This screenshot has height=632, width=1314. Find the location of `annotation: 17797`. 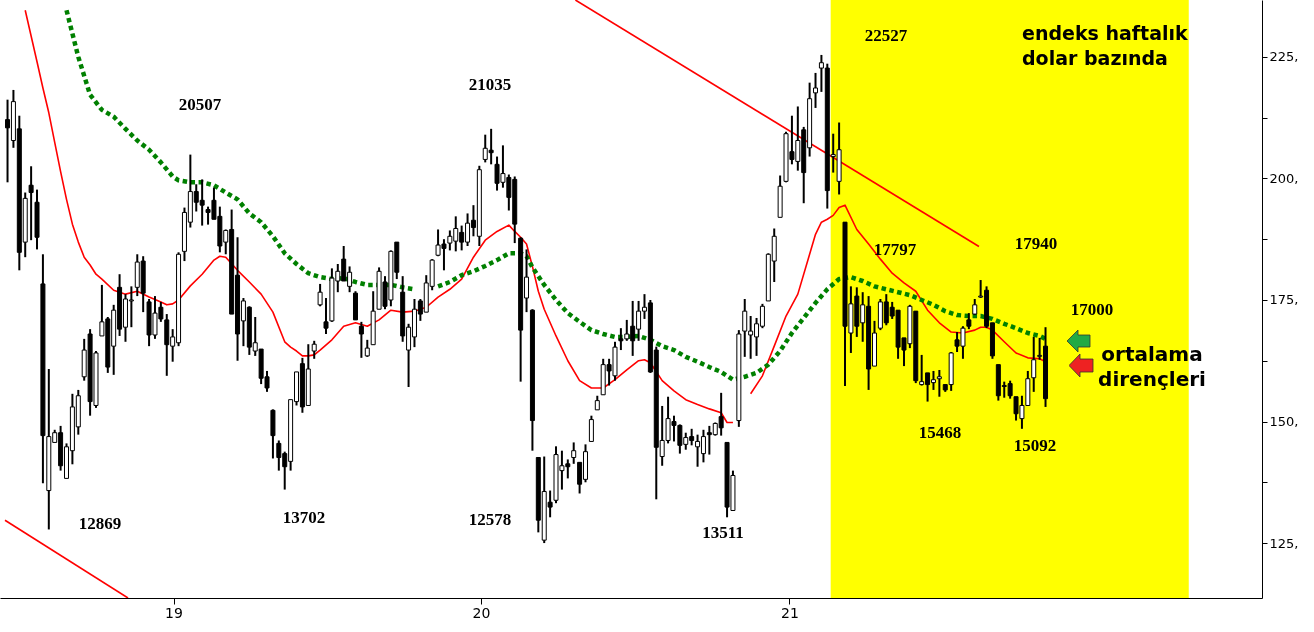

annotation: 17797 is located at coordinates (895, 249).